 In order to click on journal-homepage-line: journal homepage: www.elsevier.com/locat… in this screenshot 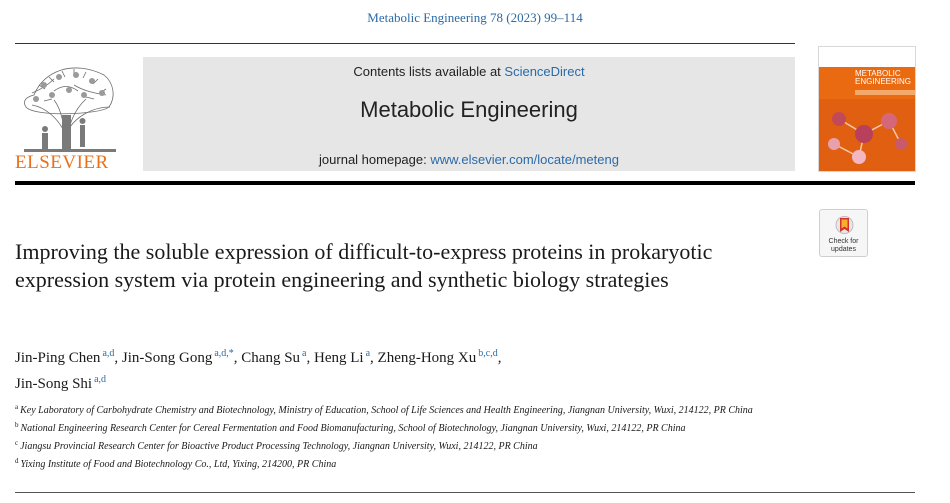, I will do `click(469, 159)`.